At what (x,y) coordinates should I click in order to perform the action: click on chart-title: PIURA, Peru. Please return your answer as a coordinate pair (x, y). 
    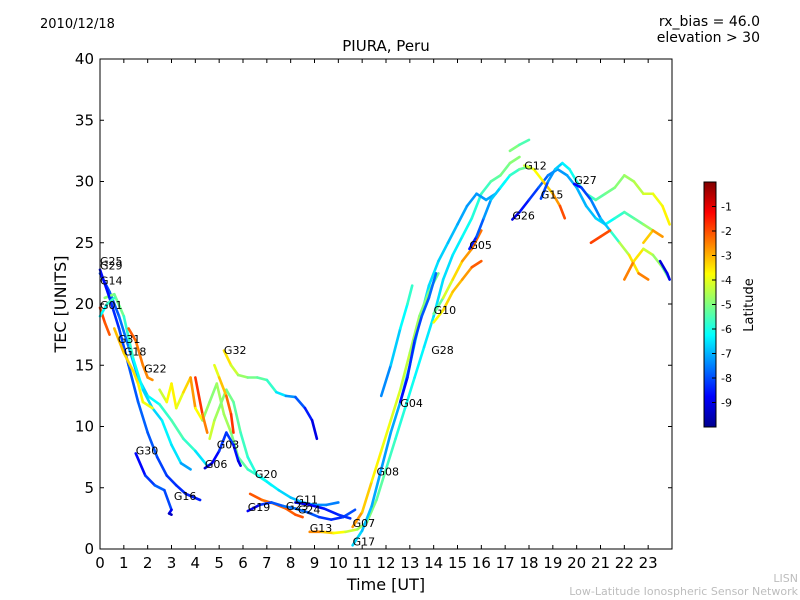
    Looking at the image, I should click on (386, 46).